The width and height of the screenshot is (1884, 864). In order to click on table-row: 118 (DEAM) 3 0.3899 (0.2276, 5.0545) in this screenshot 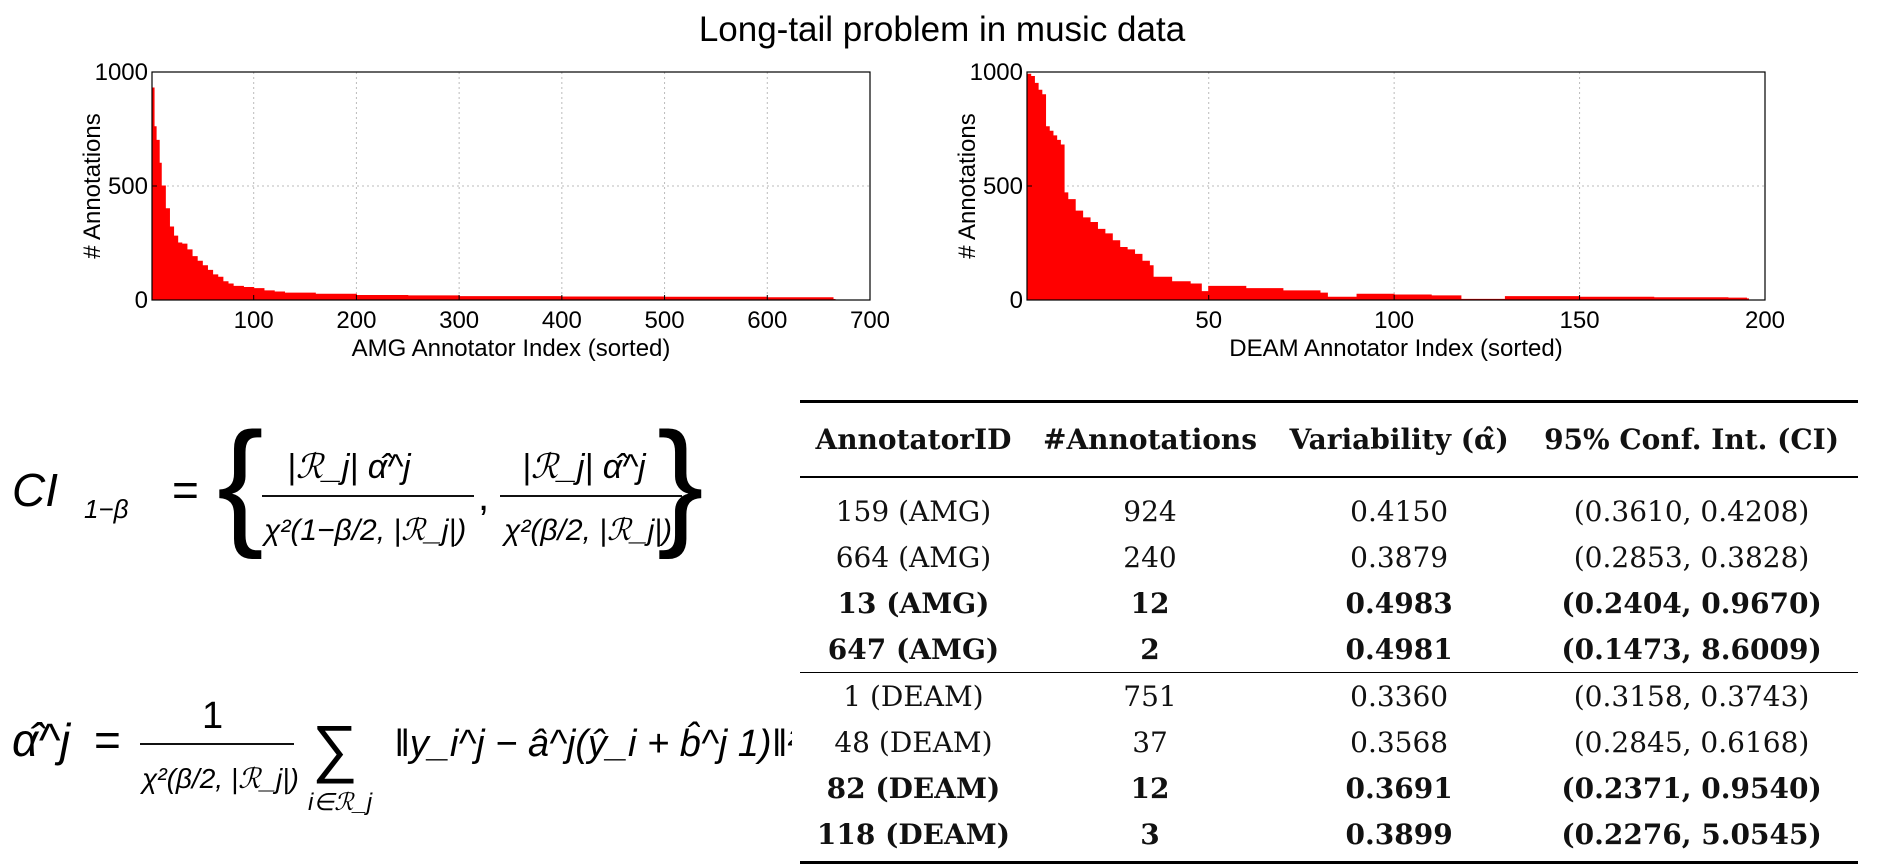, I will do `click(1329, 837)`.